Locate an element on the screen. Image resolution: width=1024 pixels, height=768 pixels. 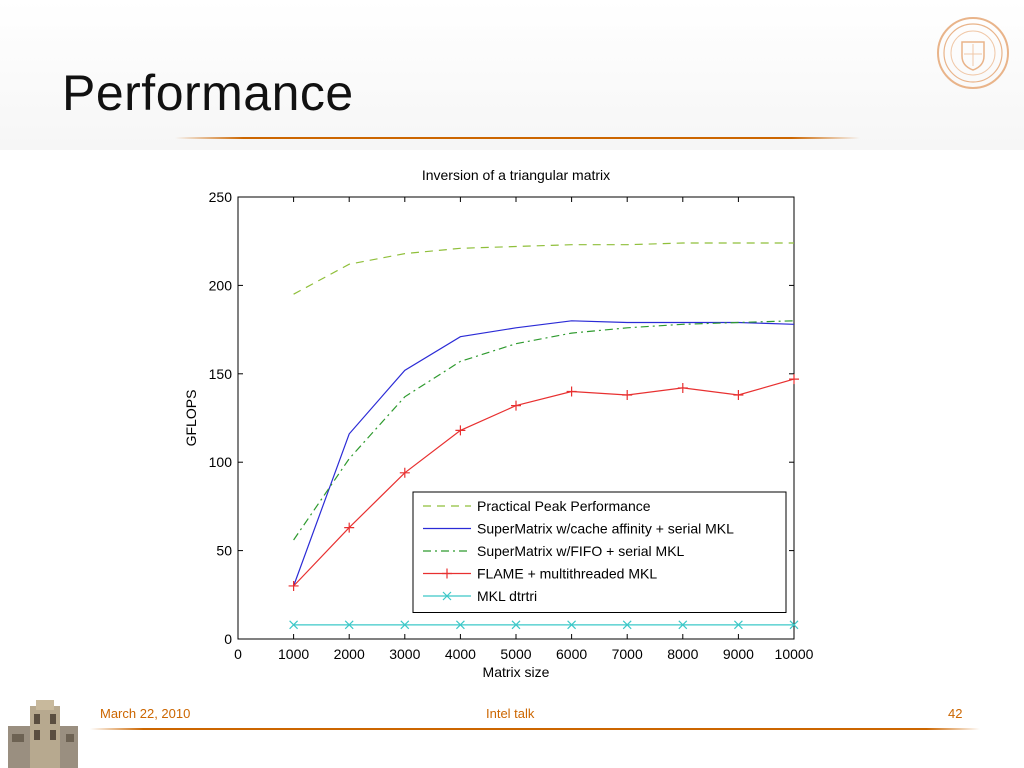
footer-date: March 22, 2010 is located at coordinates (145, 713).